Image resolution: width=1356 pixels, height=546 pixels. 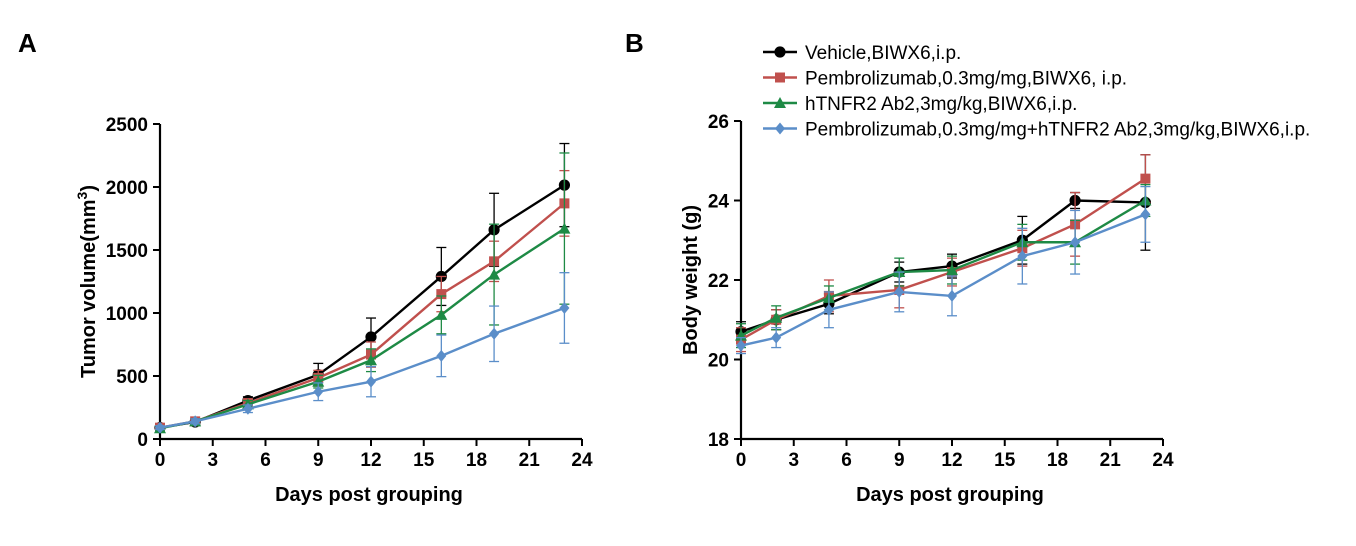 What do you see at coordinates (127, 251) in the screenshot?
I see `y-tick-label: 1500` at bounding box center [127, 251].